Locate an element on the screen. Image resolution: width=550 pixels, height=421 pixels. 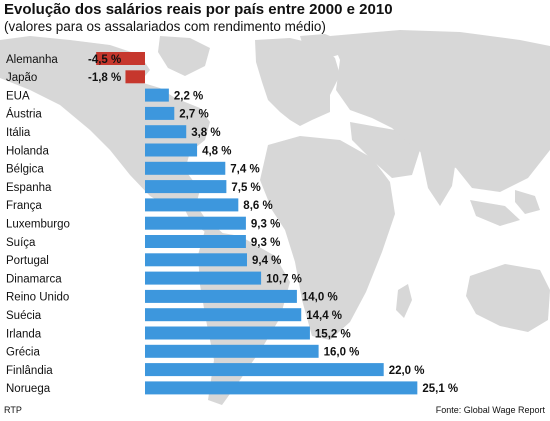
category-label: Noruega is located at coordinates (28, 389).